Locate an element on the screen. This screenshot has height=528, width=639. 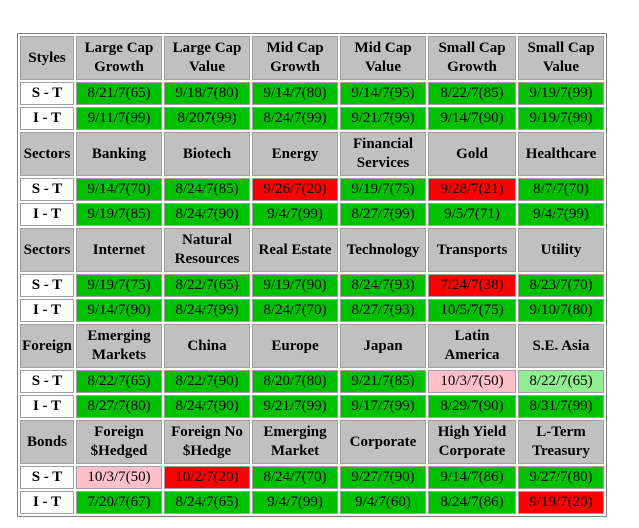
column-header-utility: Utility is located at coordinates (561, 250).